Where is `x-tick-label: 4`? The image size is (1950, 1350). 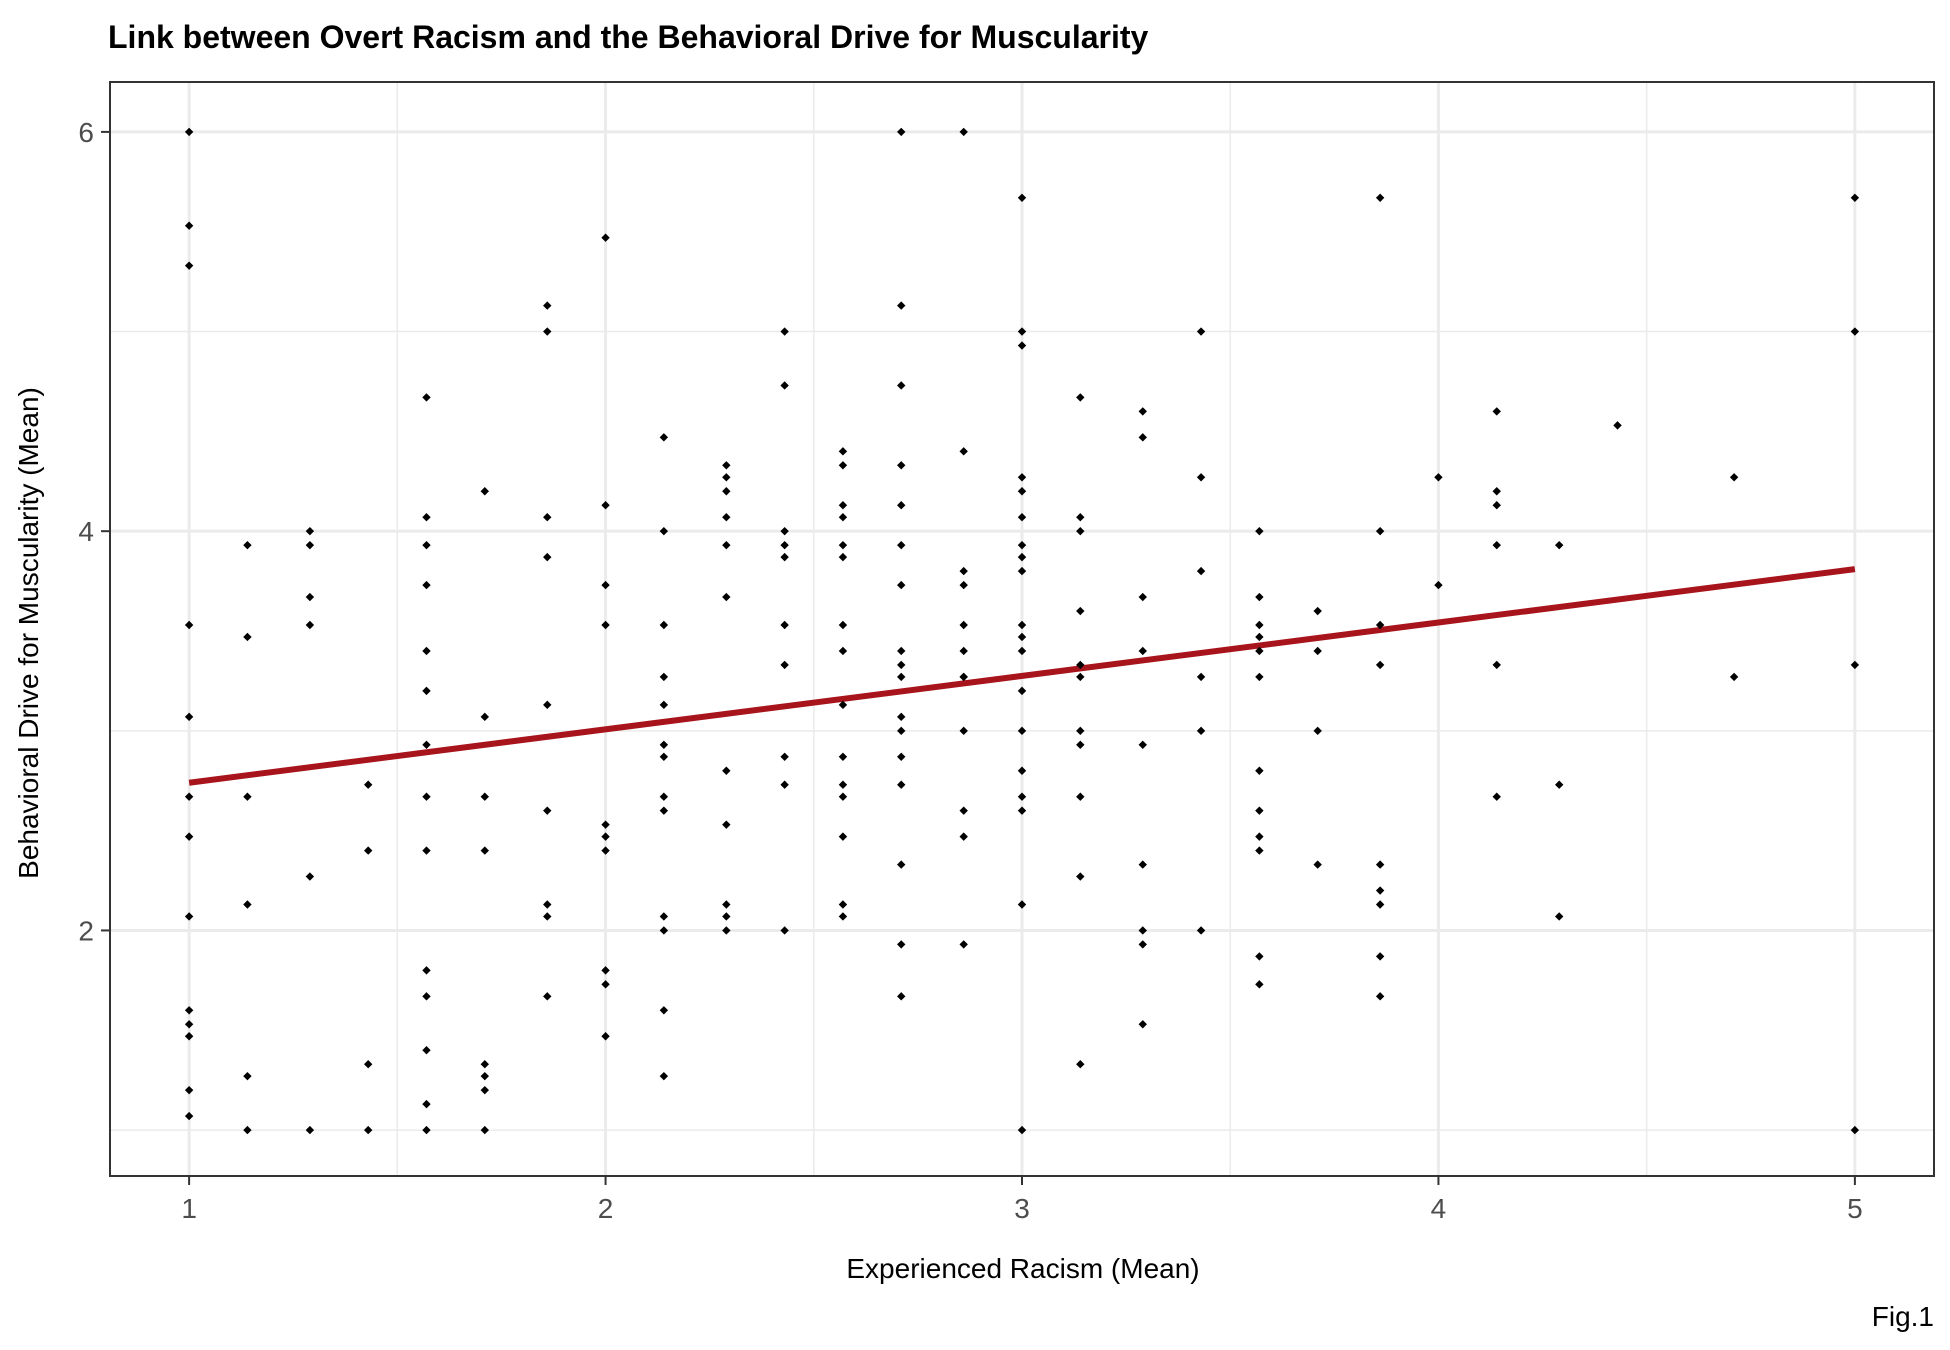
x-tick-label: 4 is located at coordinates (1439, 1208).